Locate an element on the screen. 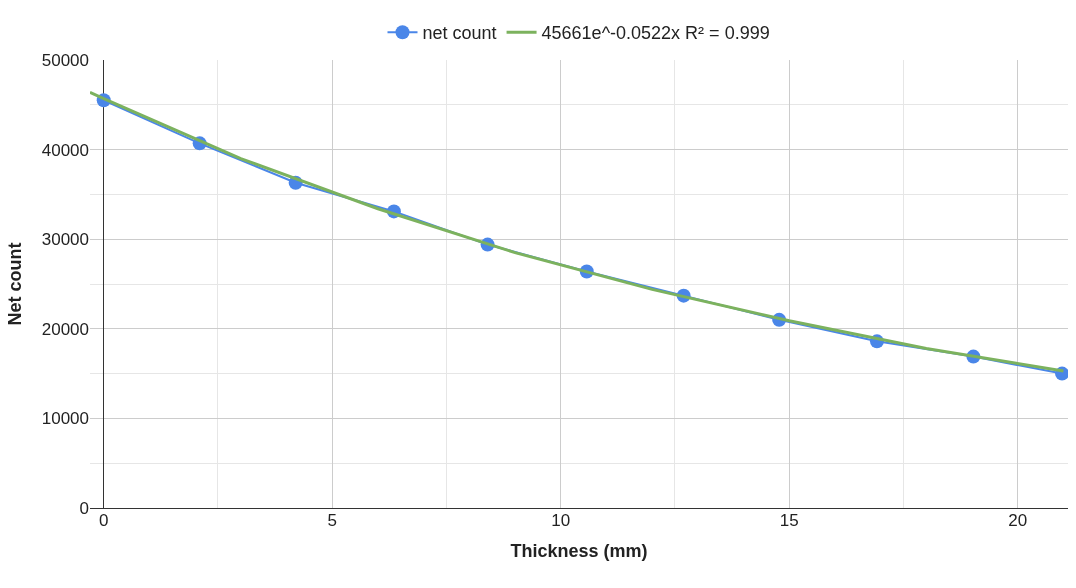 This screenshot has width=1076, height=588. y-tick-label: 30000 is located at coordinates (65, 240).